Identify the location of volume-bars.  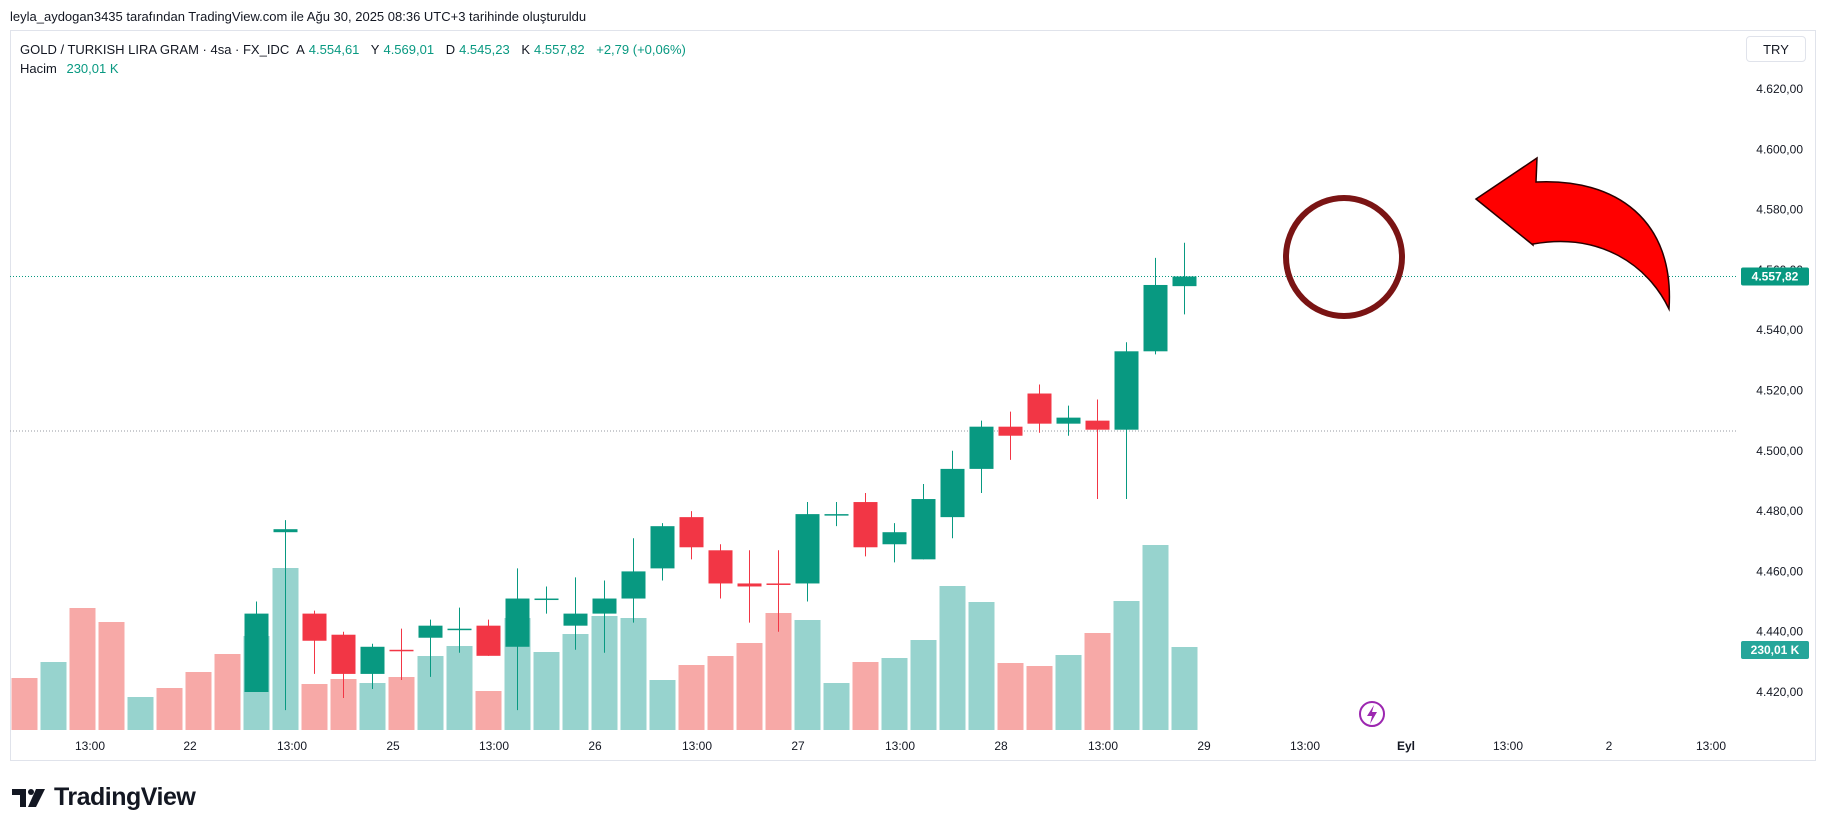
(604, 637).